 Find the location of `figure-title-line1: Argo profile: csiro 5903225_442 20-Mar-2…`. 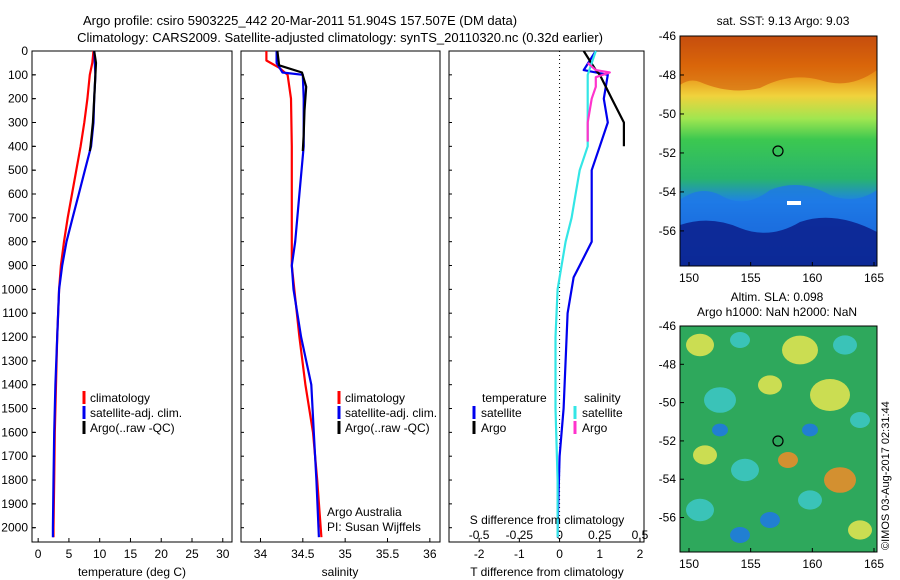

figure-title-line1: Argo profile: csiro 5903225_442 20-Mar-2… is located at coordinates (300, 20).